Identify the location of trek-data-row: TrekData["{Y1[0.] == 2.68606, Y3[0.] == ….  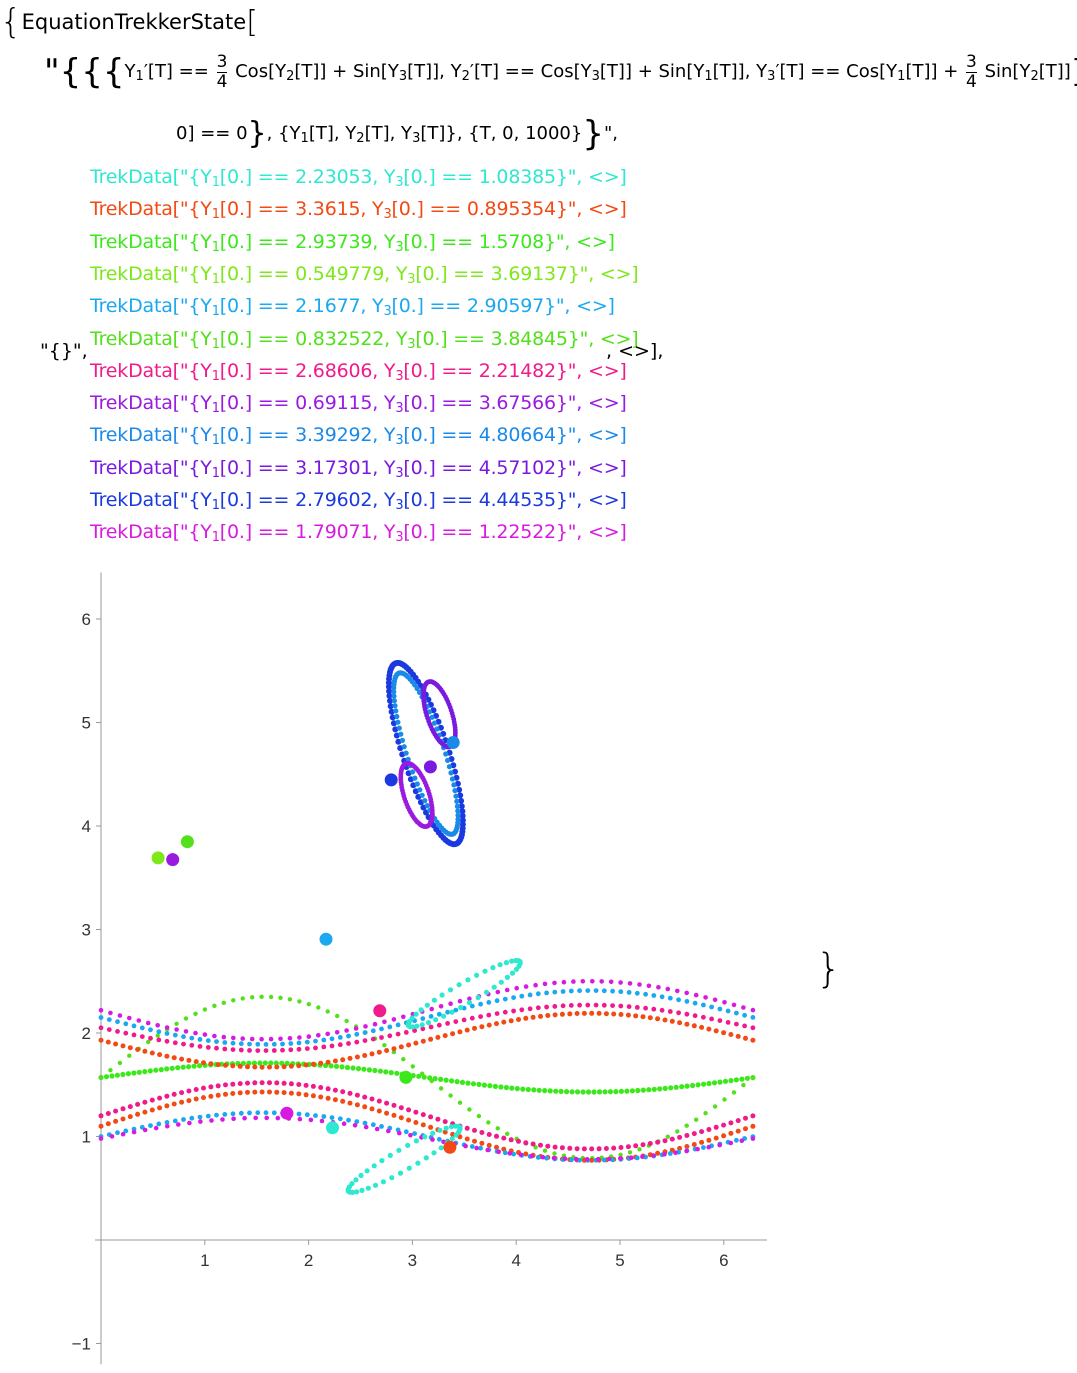
(358, 371).